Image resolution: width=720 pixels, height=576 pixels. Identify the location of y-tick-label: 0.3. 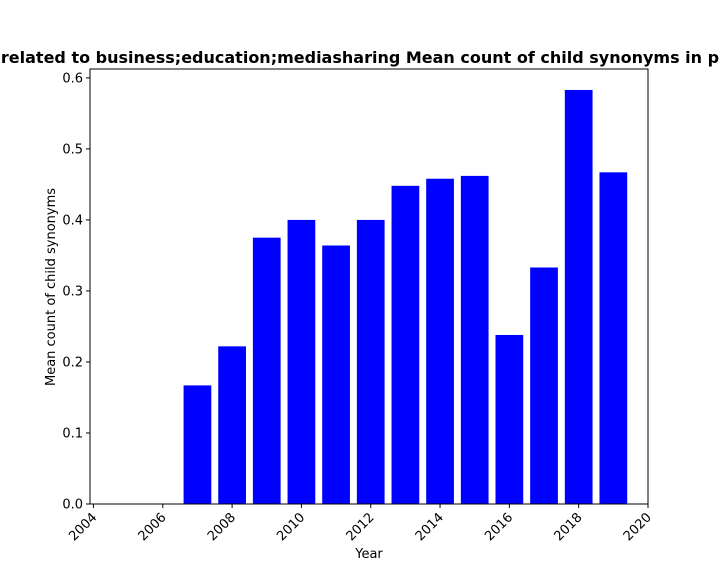
(72, 291).